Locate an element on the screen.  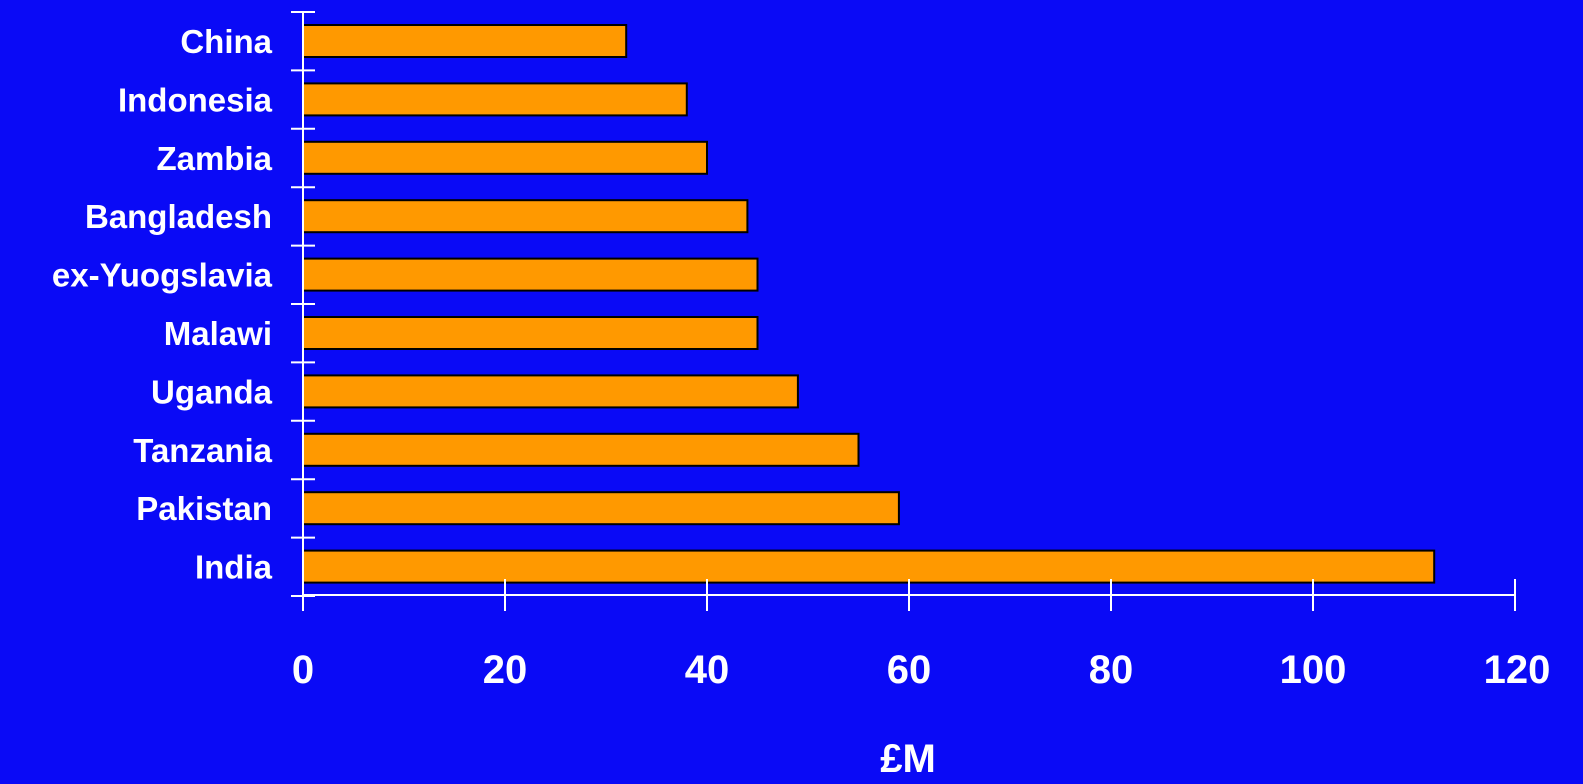
category-label: Zambia is located at coordinates (214, 158).